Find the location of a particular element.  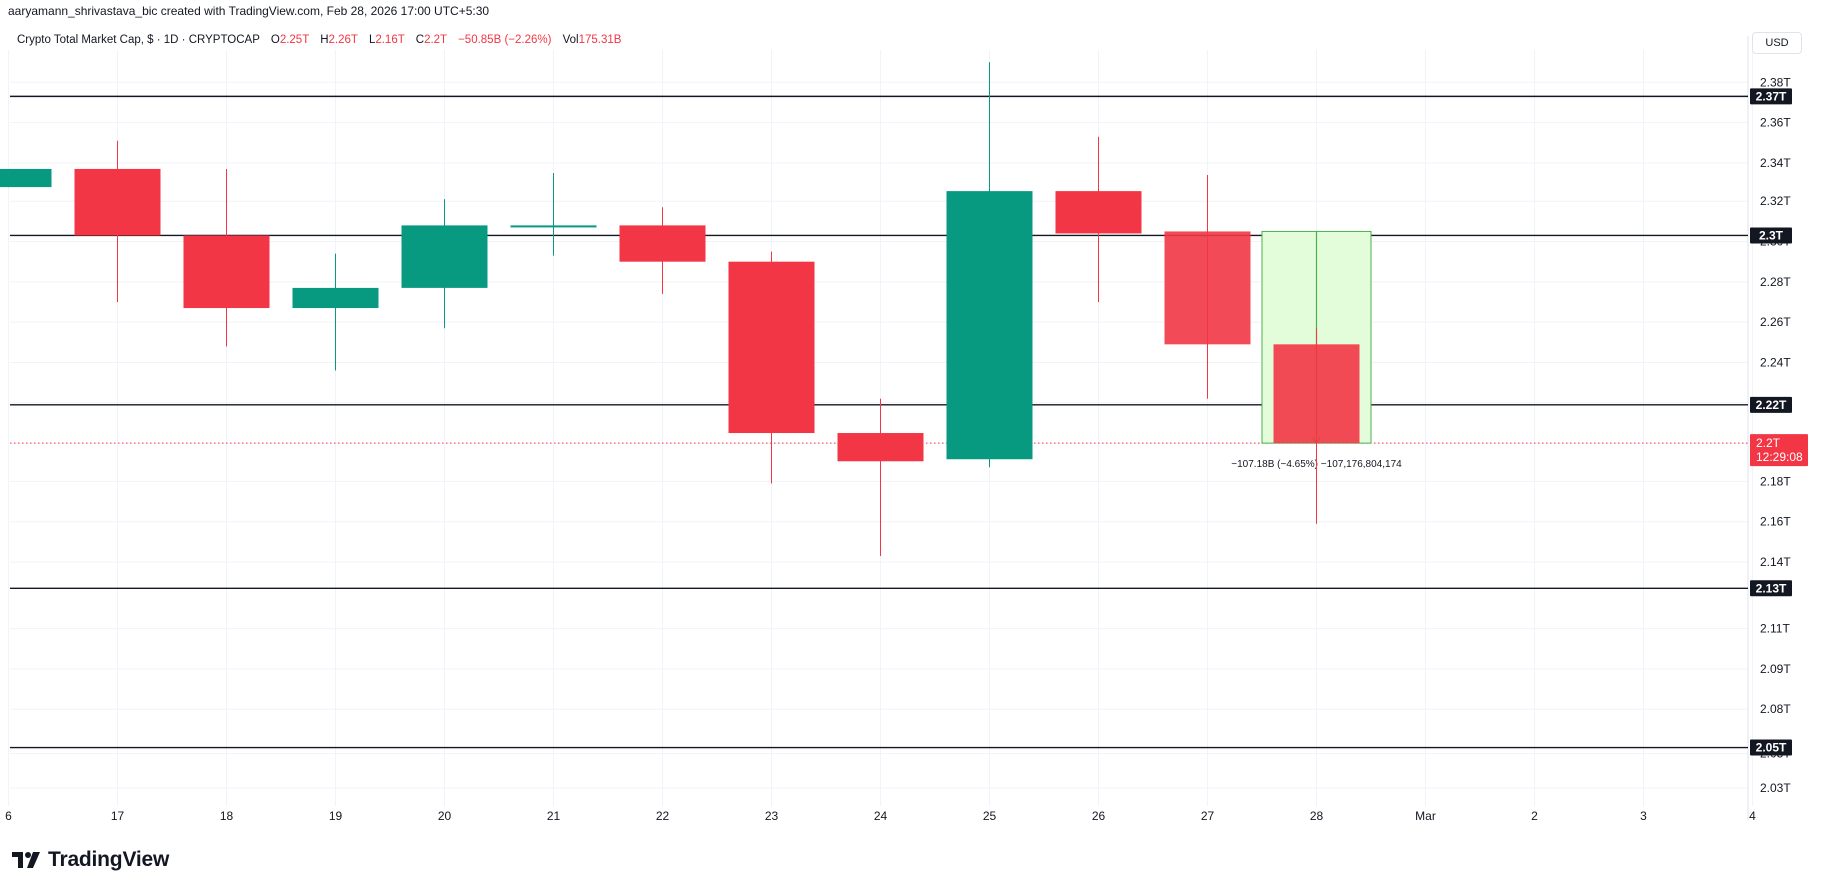

current-price-badge is located at coordinates (1779, 450).